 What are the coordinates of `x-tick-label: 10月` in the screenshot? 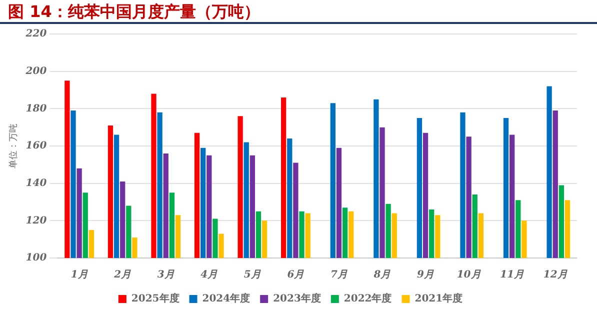 It's located at (468, 275).